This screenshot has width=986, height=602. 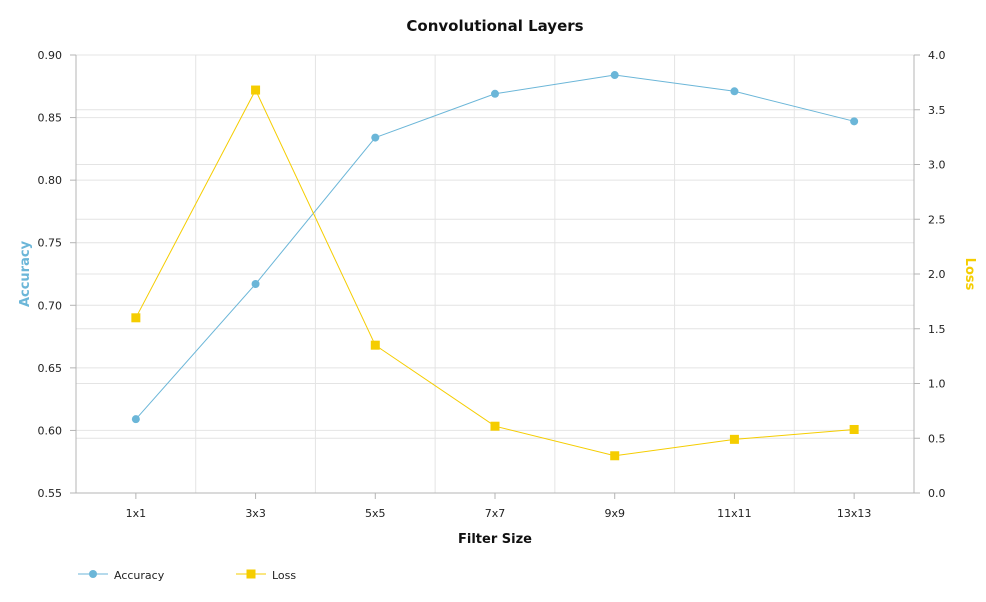 I want to click on legend-accuracy-marker, so click(x=93, y=574).